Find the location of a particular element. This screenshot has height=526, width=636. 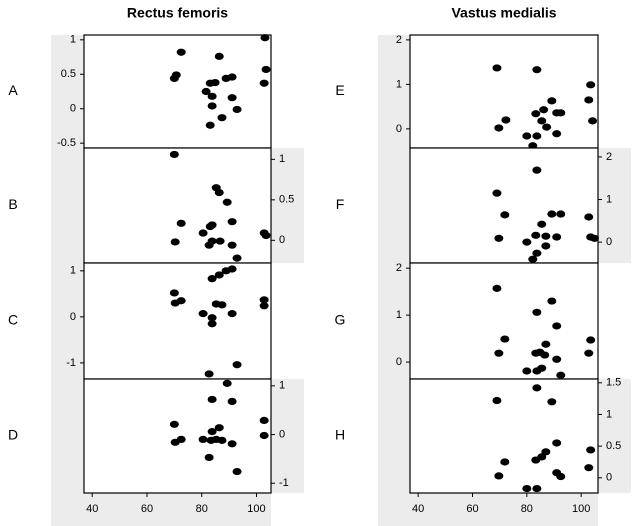

row-label: E is located at coordinates (339, 90).